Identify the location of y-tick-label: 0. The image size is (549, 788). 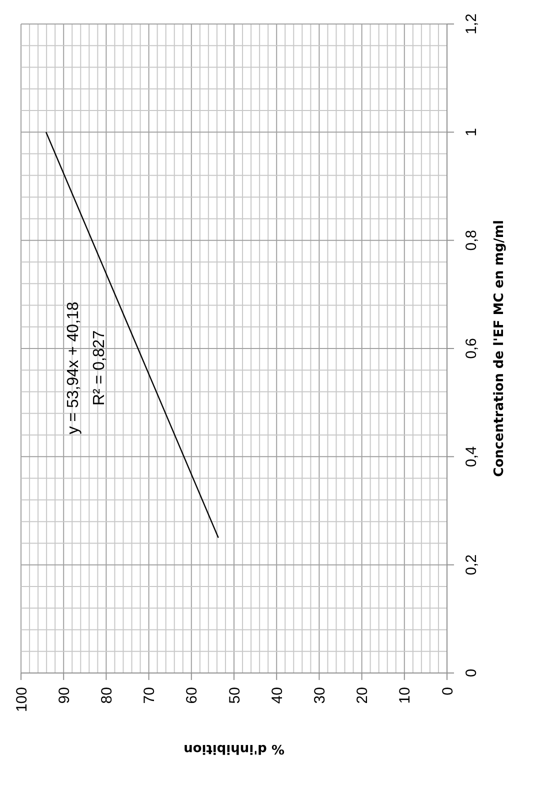
(471, 673).